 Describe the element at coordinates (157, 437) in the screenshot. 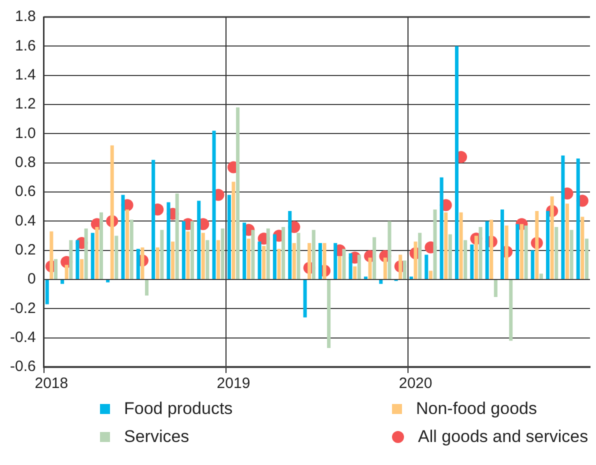

I see `legend-label: Services` at that location.